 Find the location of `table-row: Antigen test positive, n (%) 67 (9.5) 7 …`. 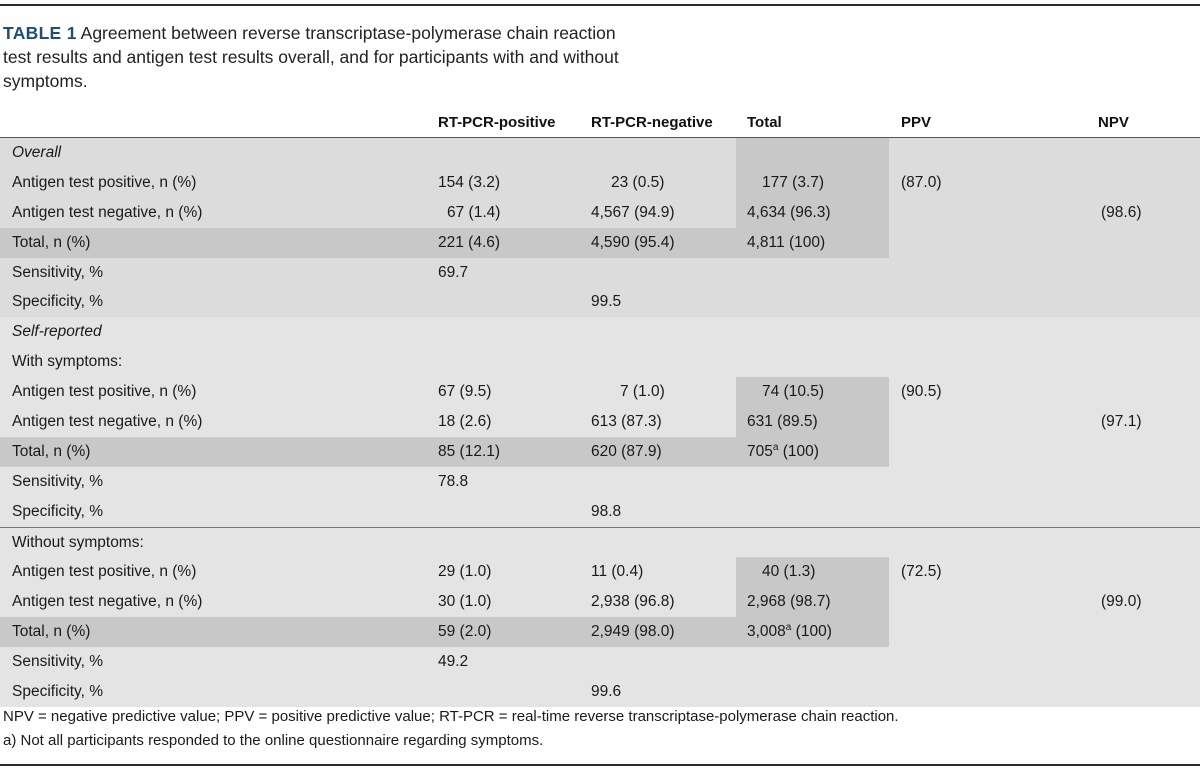

table-row: Antigen test positive, n (%) 67 (9.5) 7 … is located at coordinates (600, 392).